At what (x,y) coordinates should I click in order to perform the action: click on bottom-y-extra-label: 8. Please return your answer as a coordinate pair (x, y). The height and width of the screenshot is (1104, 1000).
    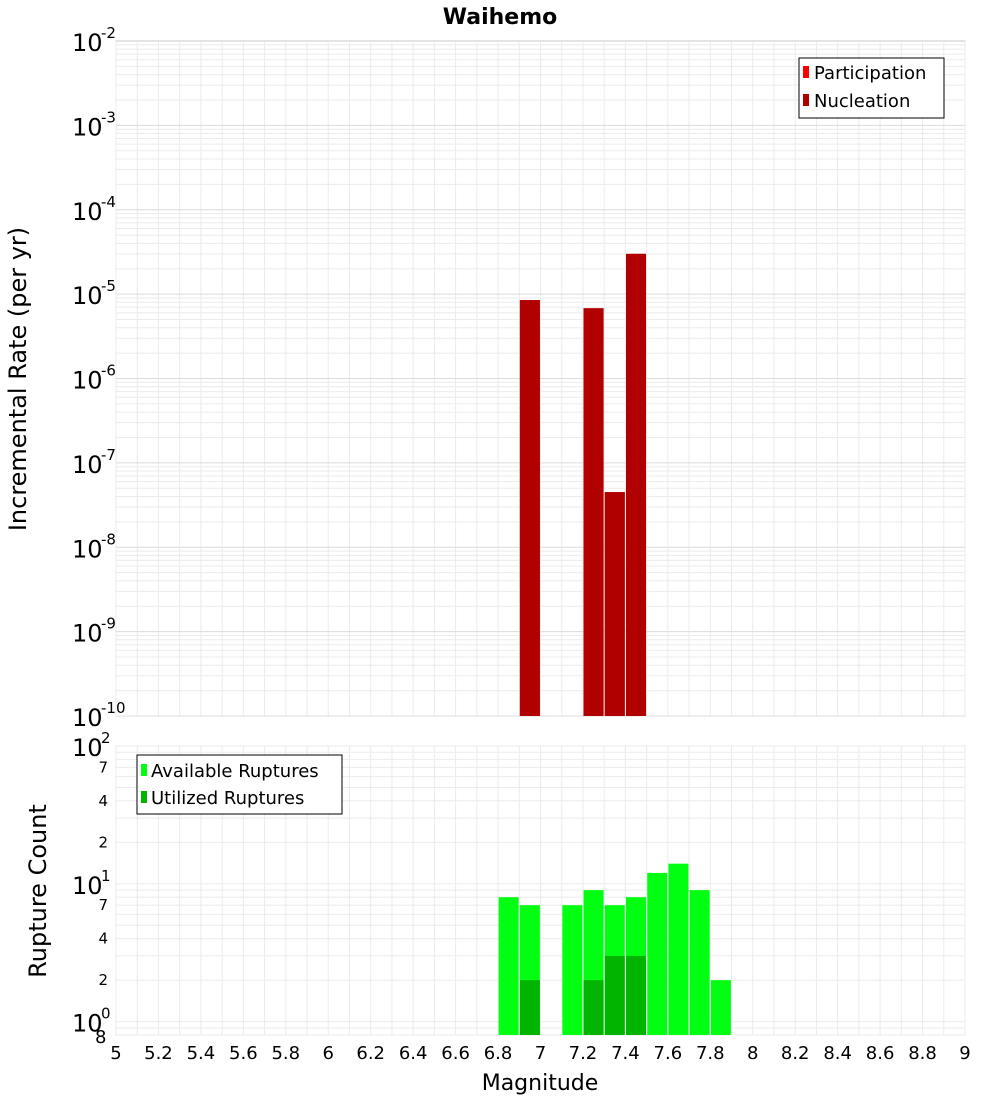
    Looking at the image, I should click on (100, 1037).